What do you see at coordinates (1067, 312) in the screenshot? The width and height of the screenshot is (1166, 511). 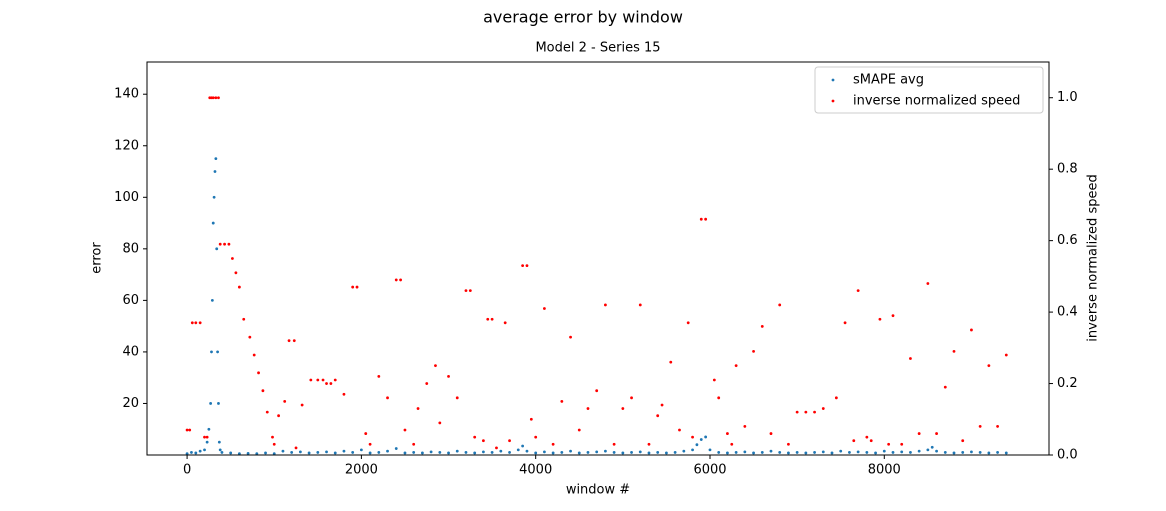 I see `y2-tick-label: 0.4` at bounding box center [1067, 312].